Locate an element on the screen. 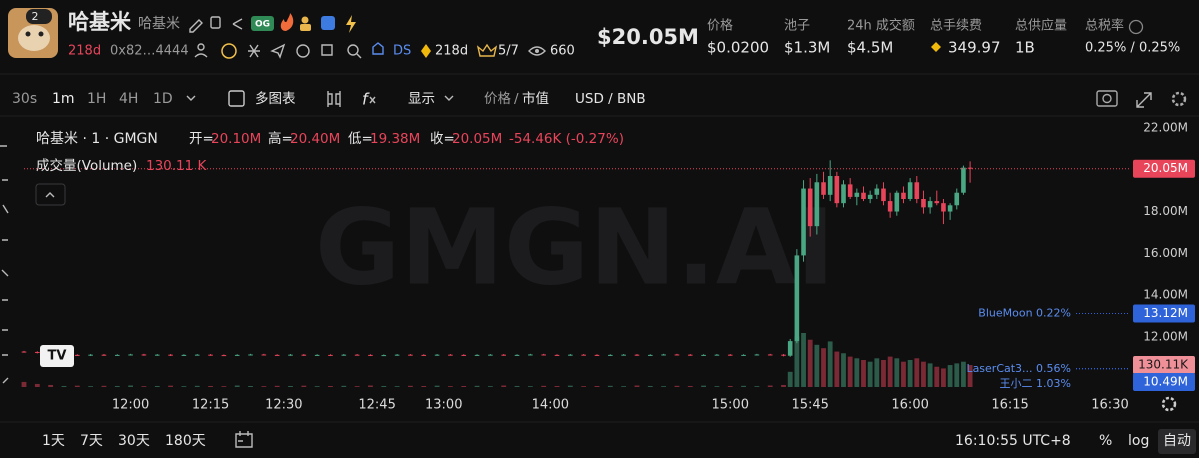  range-tab: 7天 is located at coordinates (91, 441).